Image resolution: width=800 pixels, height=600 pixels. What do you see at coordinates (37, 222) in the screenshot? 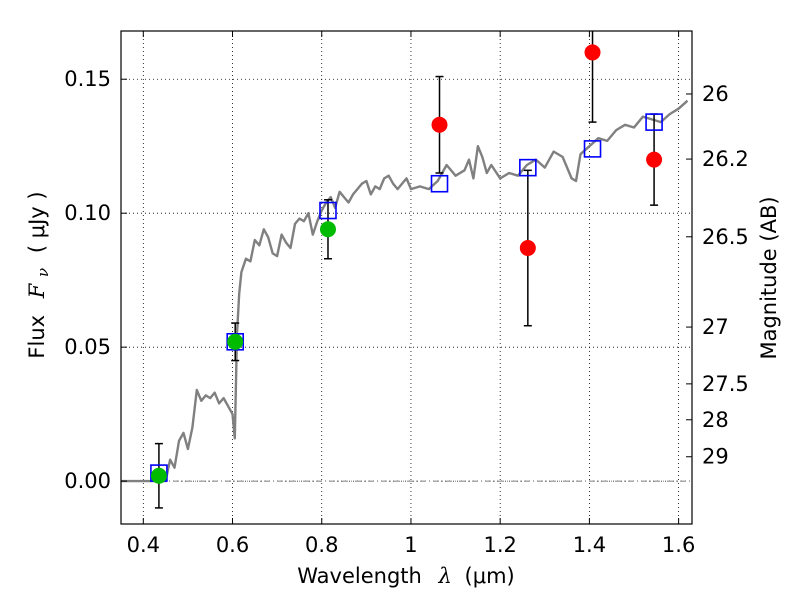
I see `y-axis-label-unit: ( μJy )` at bounding box center [37, 222].